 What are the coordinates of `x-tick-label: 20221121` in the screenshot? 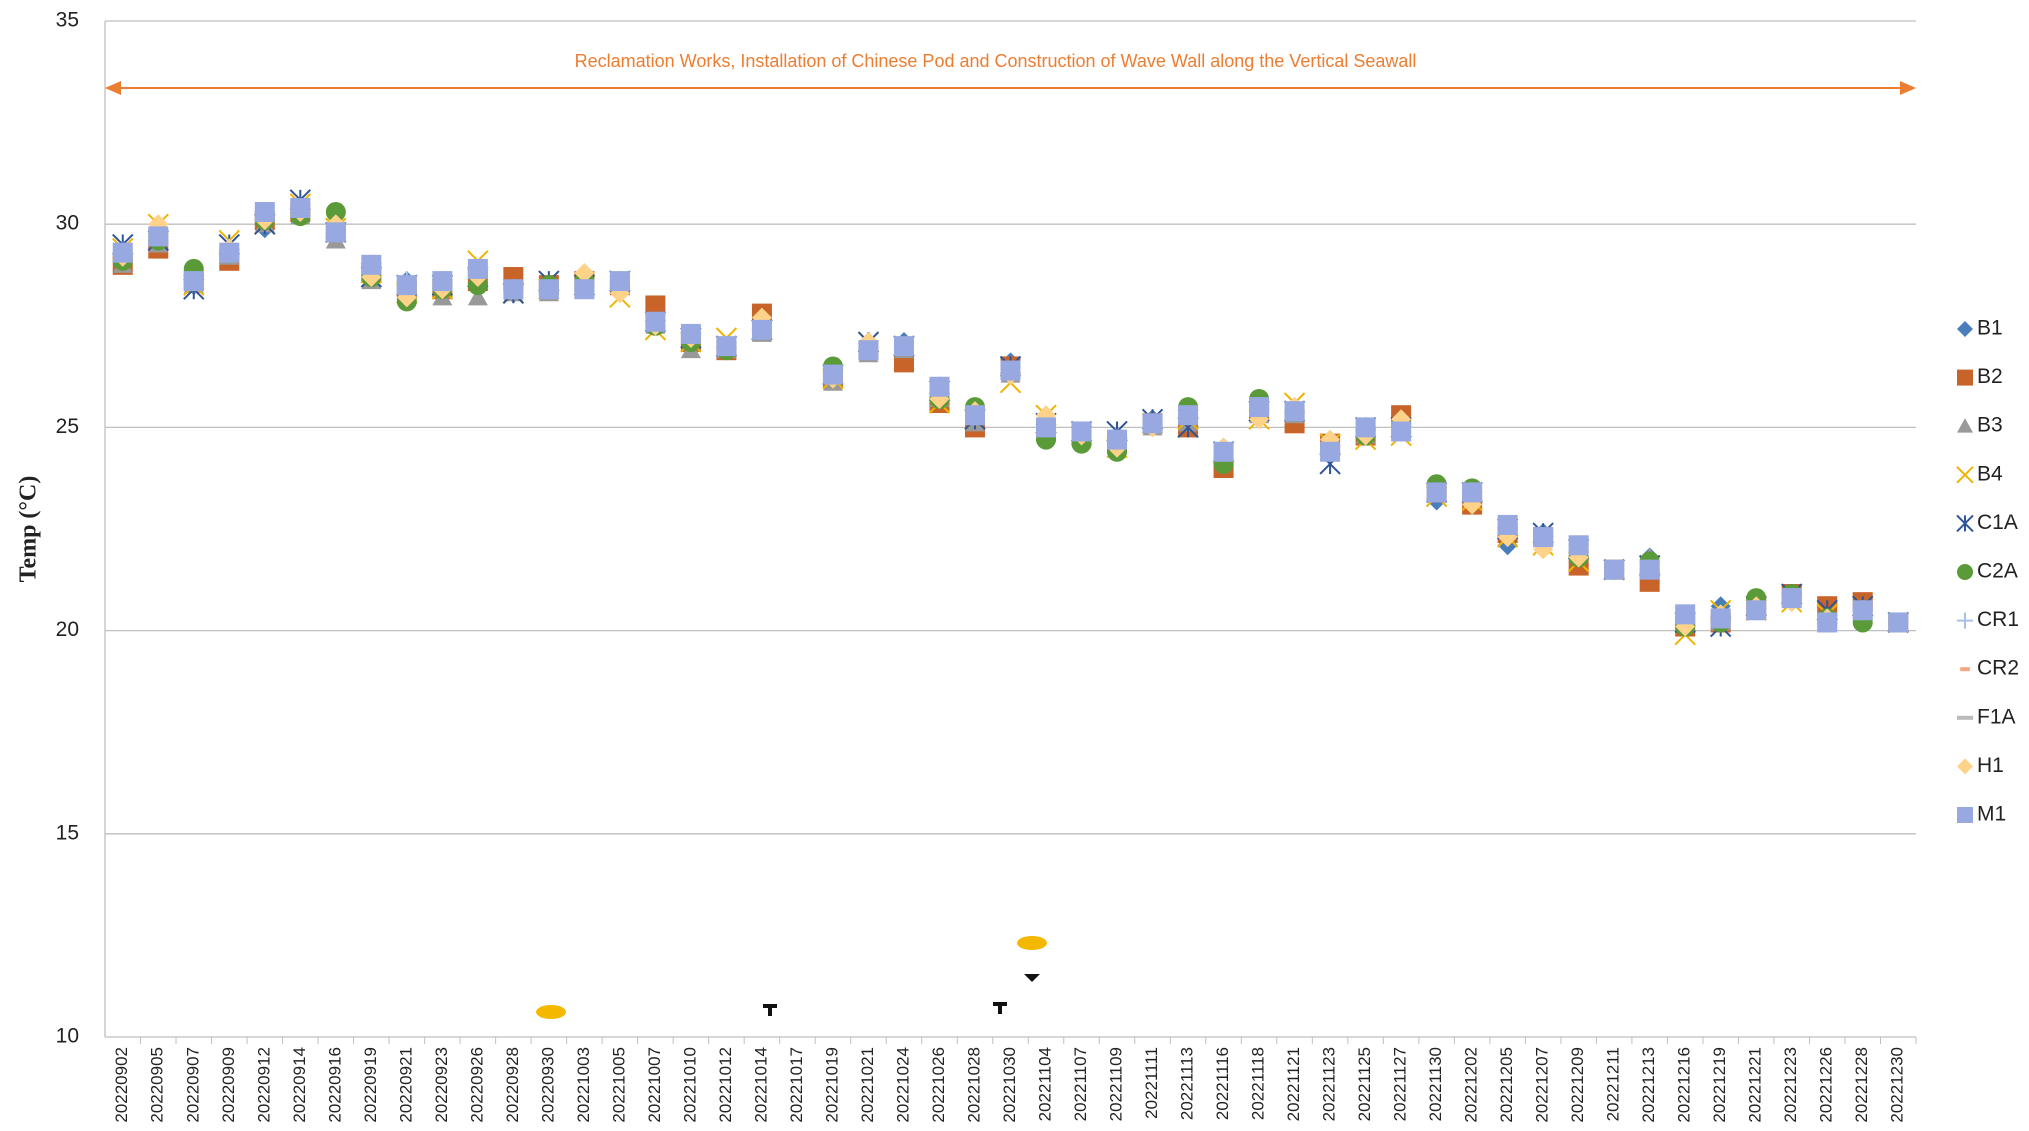 It's located at (1293, 1084).